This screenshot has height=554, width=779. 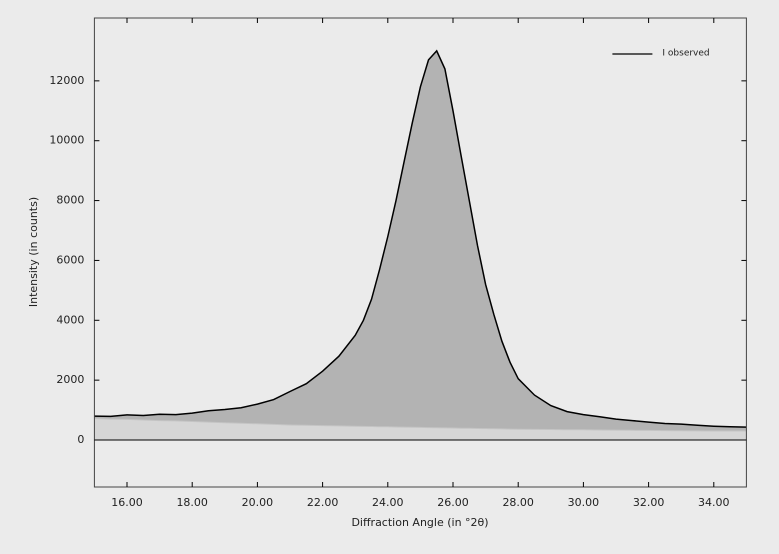 What do you see at coordinates (80, 439) in the screenshot?
I see `y-tick-label: 0` at bounding box center [80, 439].